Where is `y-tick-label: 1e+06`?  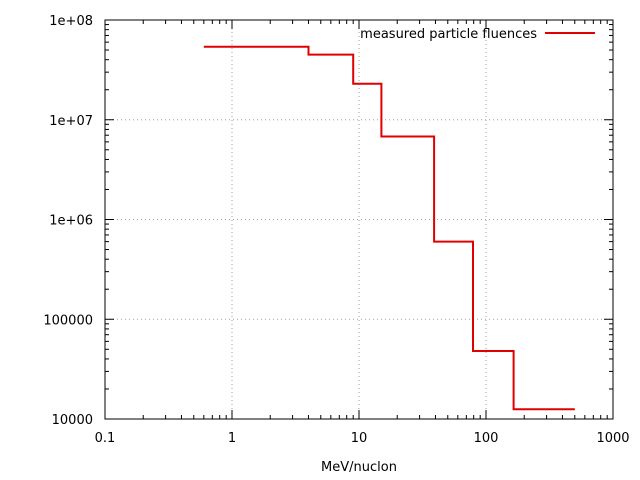 y-tick-label: 1e+06 is located at coordinates (71, 221).